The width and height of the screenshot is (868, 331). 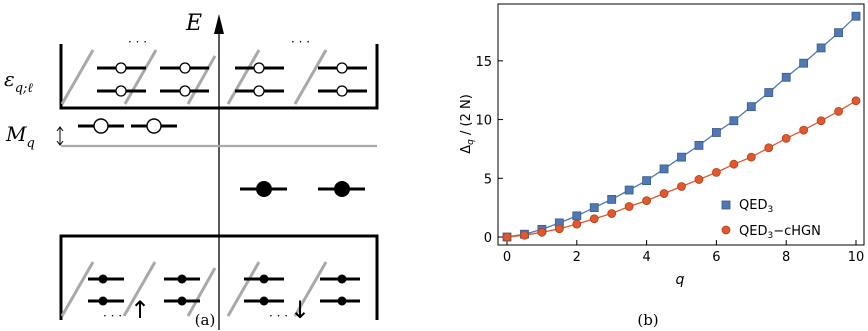 I want to click on panel-a-caption: (a), so click(x=205, y=320).